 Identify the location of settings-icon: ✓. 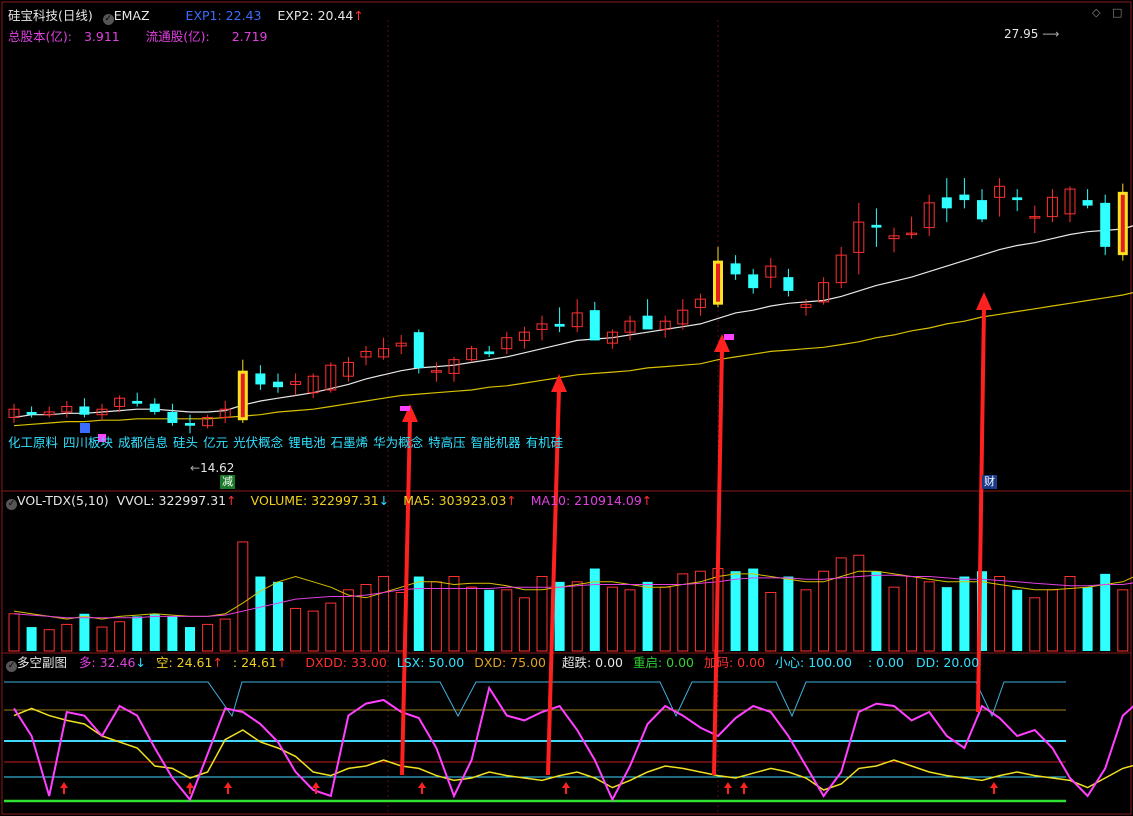
(108, 19).